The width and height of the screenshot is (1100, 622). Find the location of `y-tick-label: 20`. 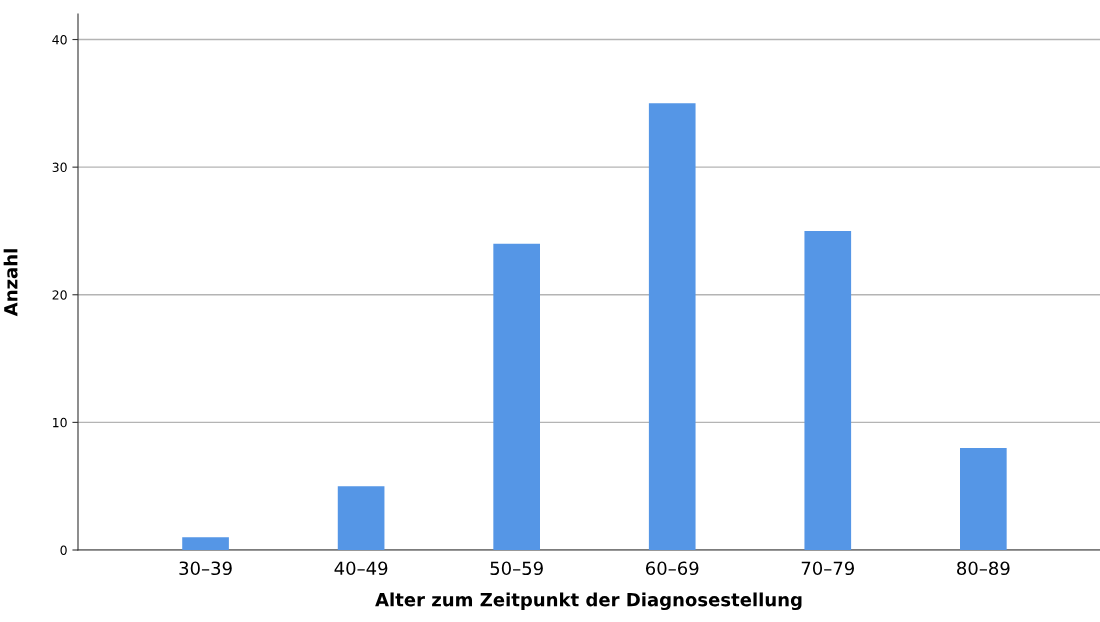

y-tick-label: 20 is located at coordinates (59, 295).